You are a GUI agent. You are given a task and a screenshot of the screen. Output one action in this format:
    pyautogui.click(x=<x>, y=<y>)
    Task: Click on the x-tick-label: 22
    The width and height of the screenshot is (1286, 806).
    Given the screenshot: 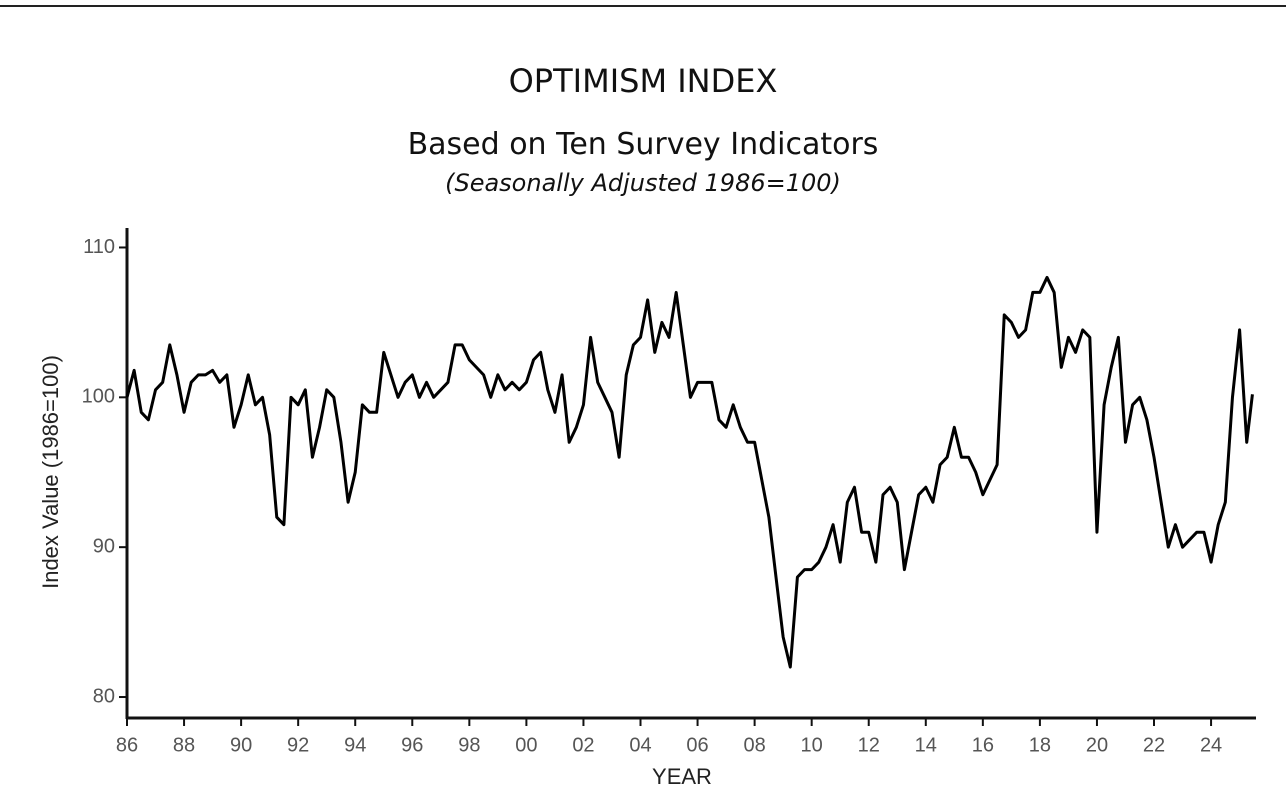 What is the action you would take?
    pyautogui.click(x=1154, y=745)
    